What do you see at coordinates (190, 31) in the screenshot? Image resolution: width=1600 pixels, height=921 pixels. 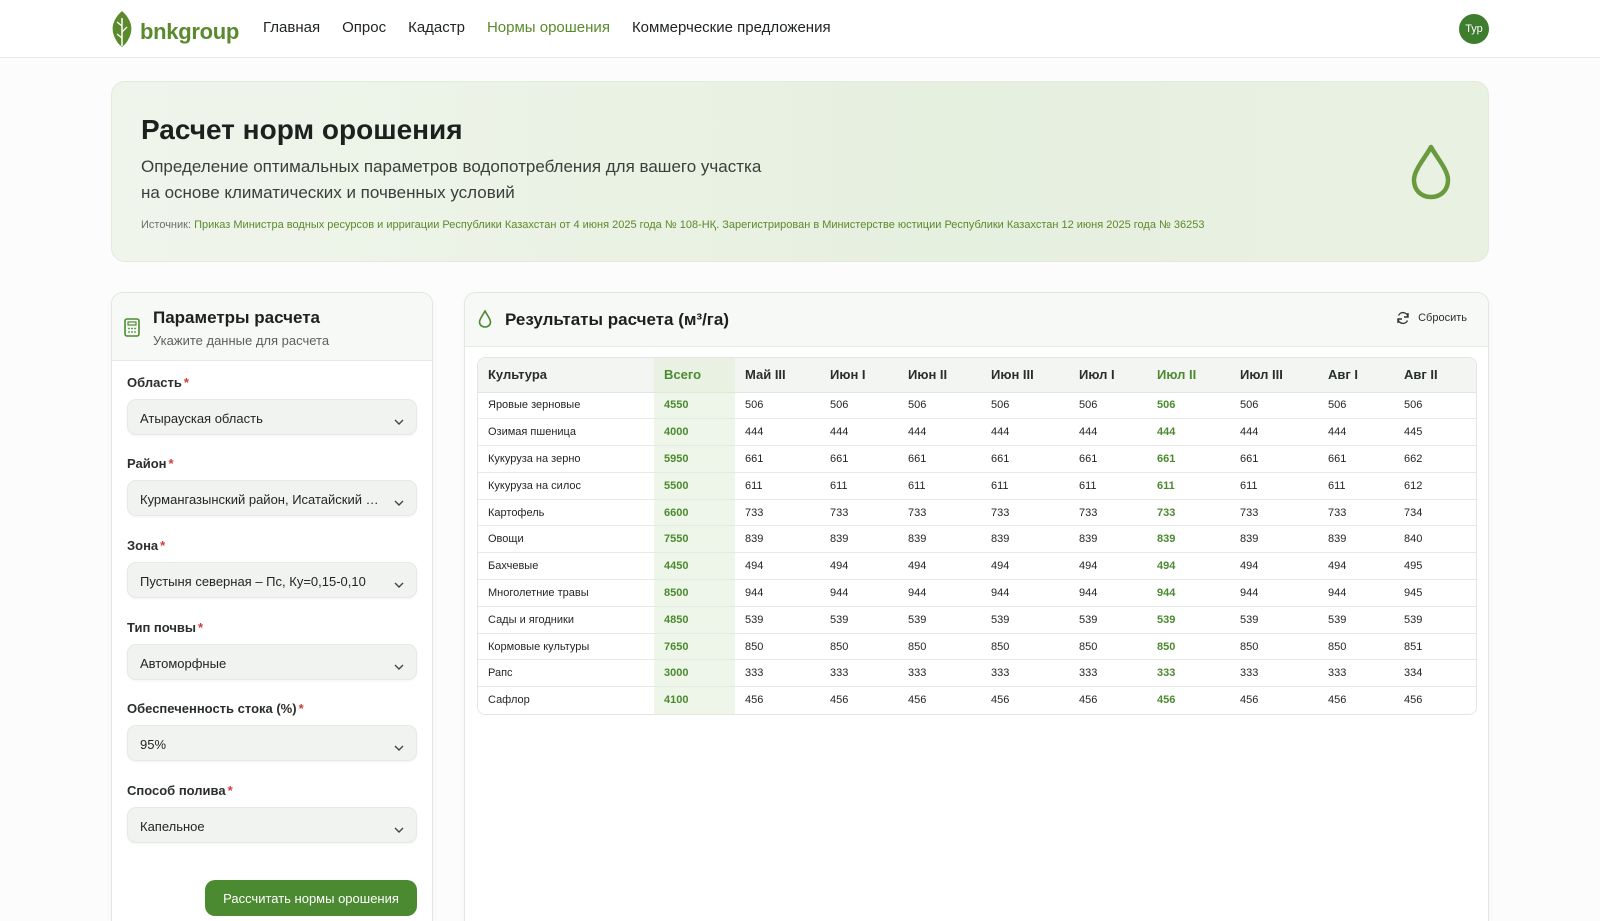 I see `brand-name: bnkgroup` at bounding box center [190, 31].